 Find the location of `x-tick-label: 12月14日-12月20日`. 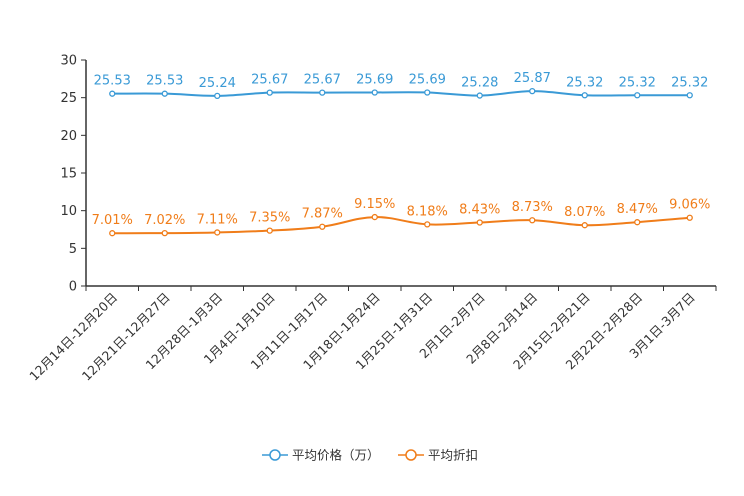

x-tick-label: 12月14日-12月20日 is located at coordinates (73, 337).